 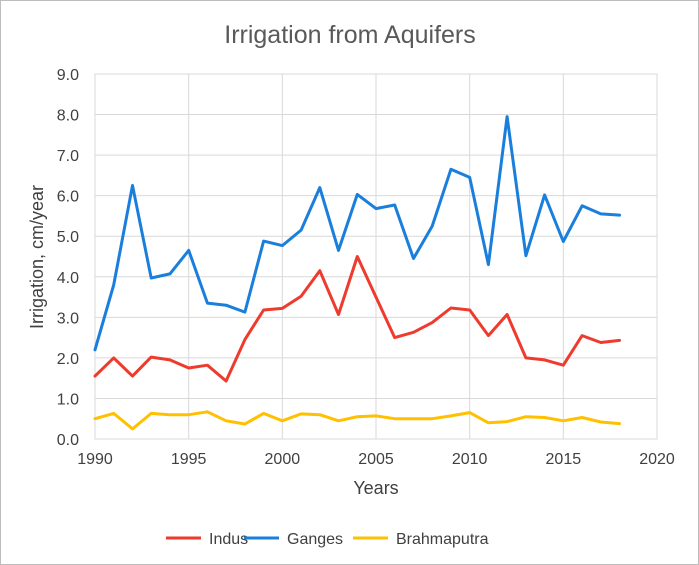 What do you see at coordinates (228, 539) in the screenshot?
I see `legend-label-indus: Indus` at bounding box center [228, 539].